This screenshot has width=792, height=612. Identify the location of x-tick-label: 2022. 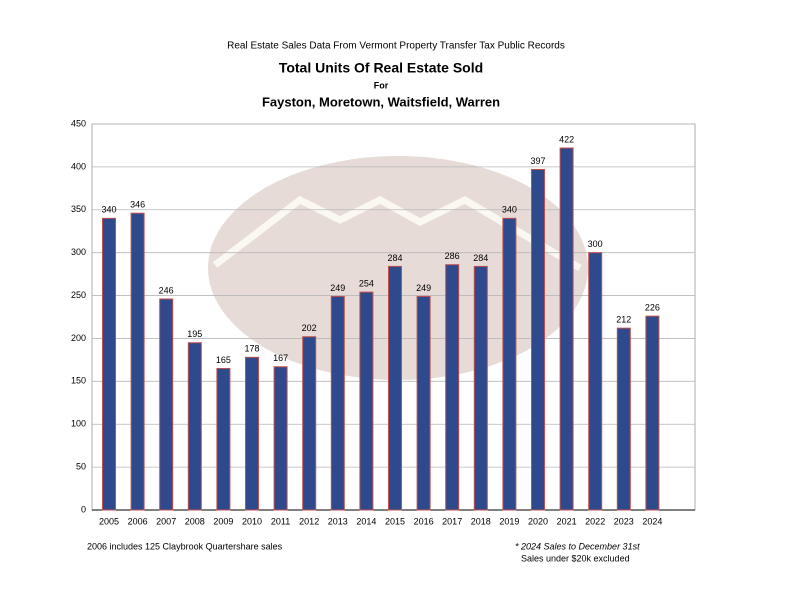
(595, 521).